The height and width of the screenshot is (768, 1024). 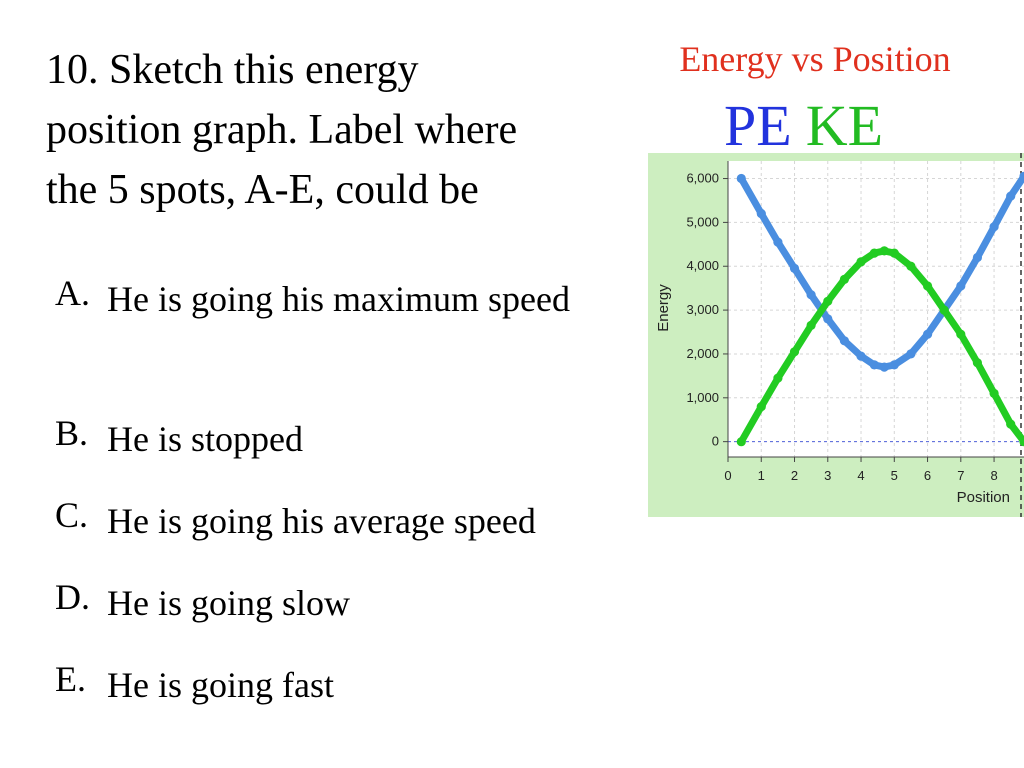 What do you see at coordinates (702, 265) in the screenshot?
I see `y-tick-label: 4,000` at bounding box center [702, 265].